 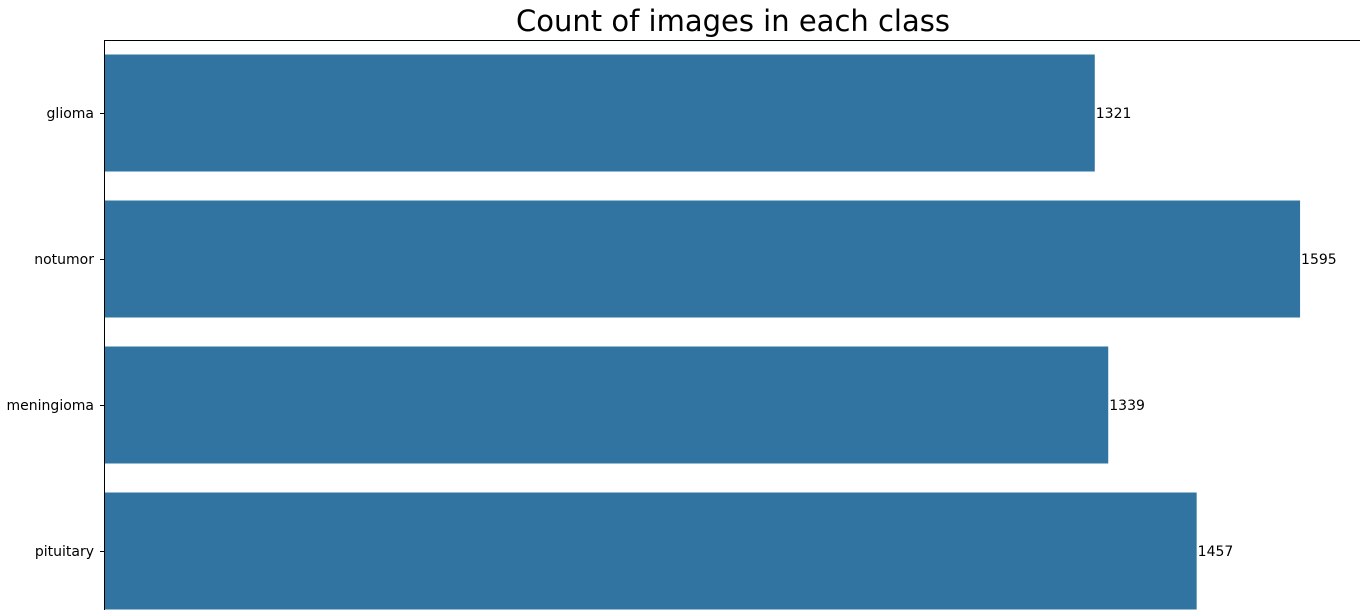 What do you see at coordinates (600, 113) in the screenshot?
I see `bar-glioma` at bounding box center [600, 113].